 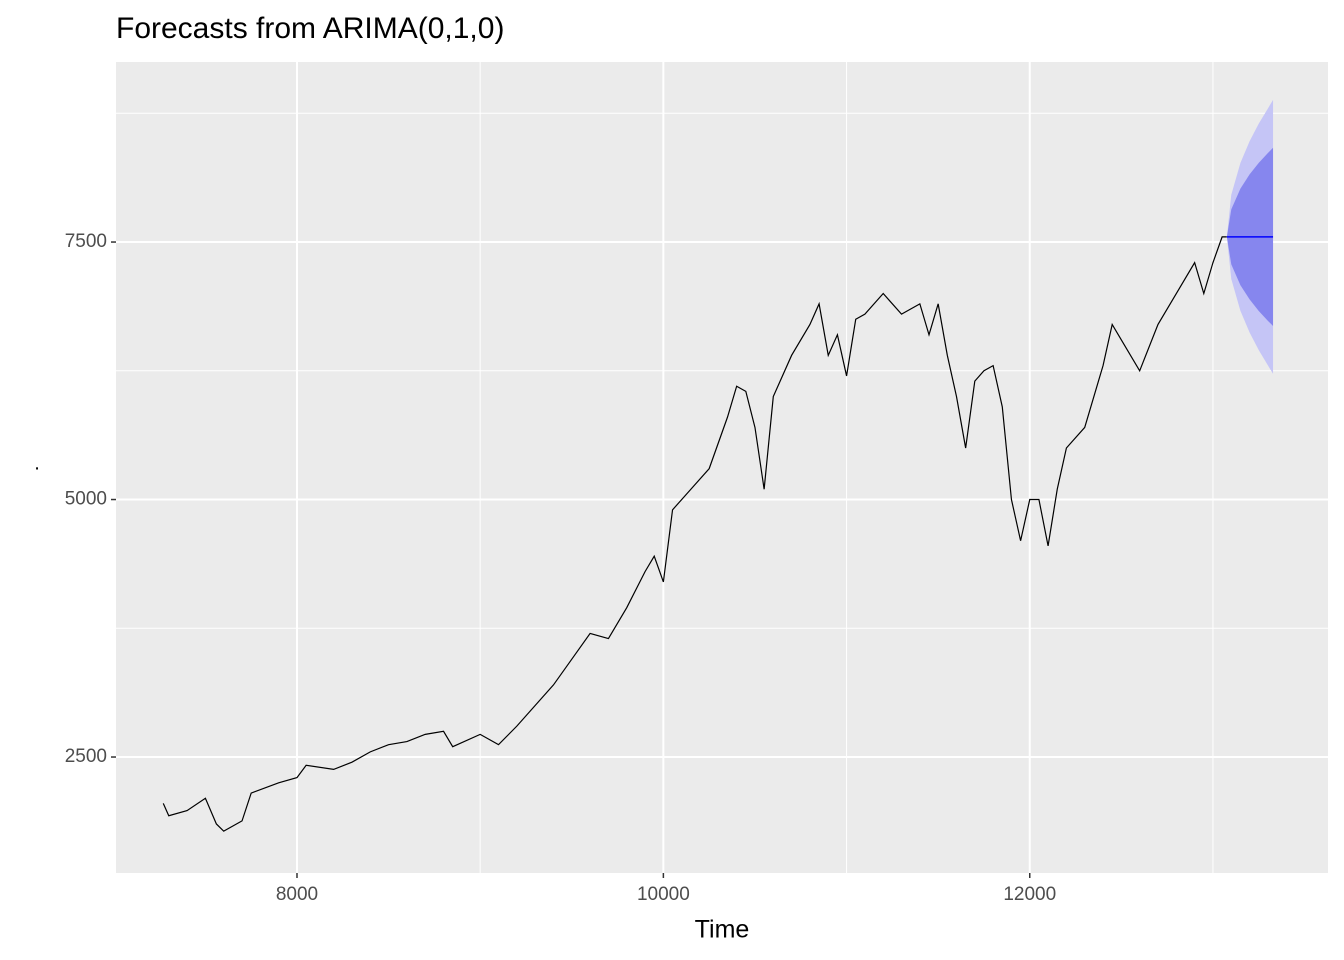 I want to click on x-tick-label: 10000, so click(x=663, y=894).